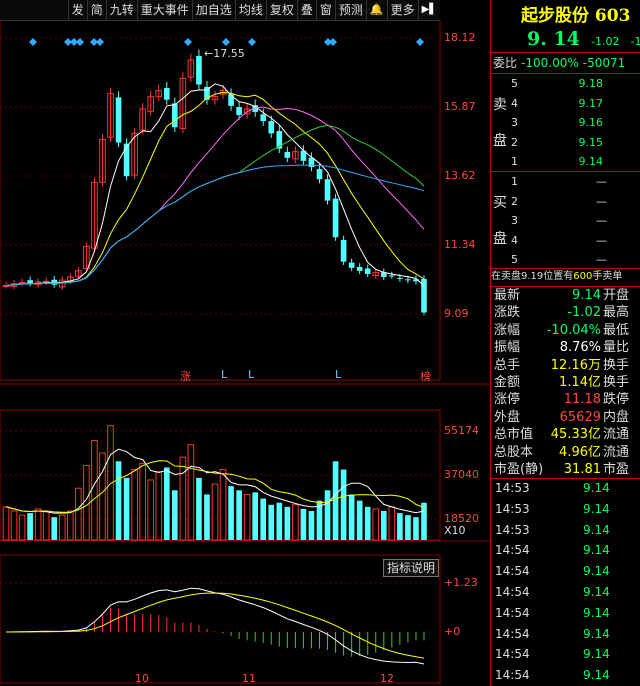 Image resolution: width=640 pixels, height=686 pixels. I want to click on toolbar-button-5: 均线, so click(250, 10).